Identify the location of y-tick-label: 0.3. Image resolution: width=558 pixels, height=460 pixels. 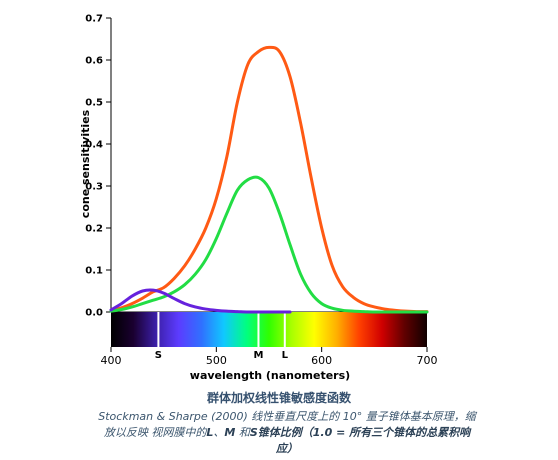
(94, 187).